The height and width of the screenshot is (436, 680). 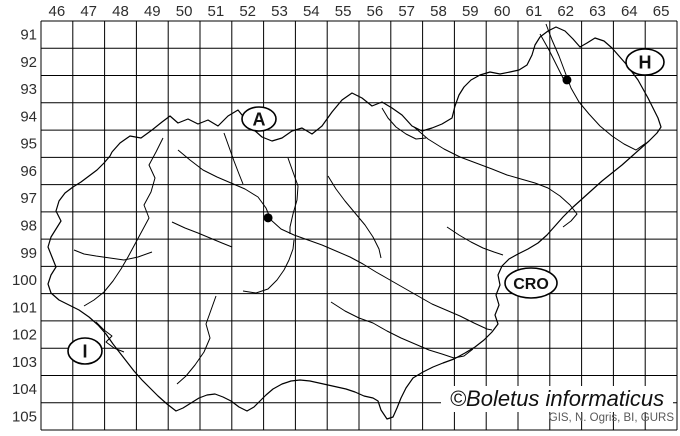 What do you see at coordinates (196, 340) in the screenshot?
I see `river-reka` at bounding box center [196, 340].